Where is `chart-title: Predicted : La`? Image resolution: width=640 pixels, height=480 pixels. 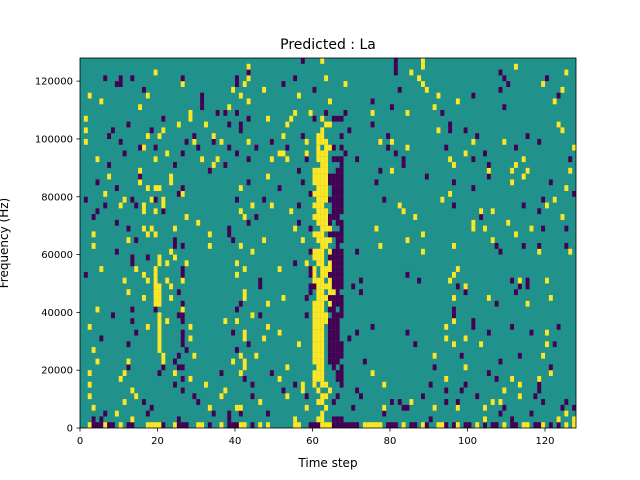 chart-title: Predicted : La is located at coordinates (328, 45).